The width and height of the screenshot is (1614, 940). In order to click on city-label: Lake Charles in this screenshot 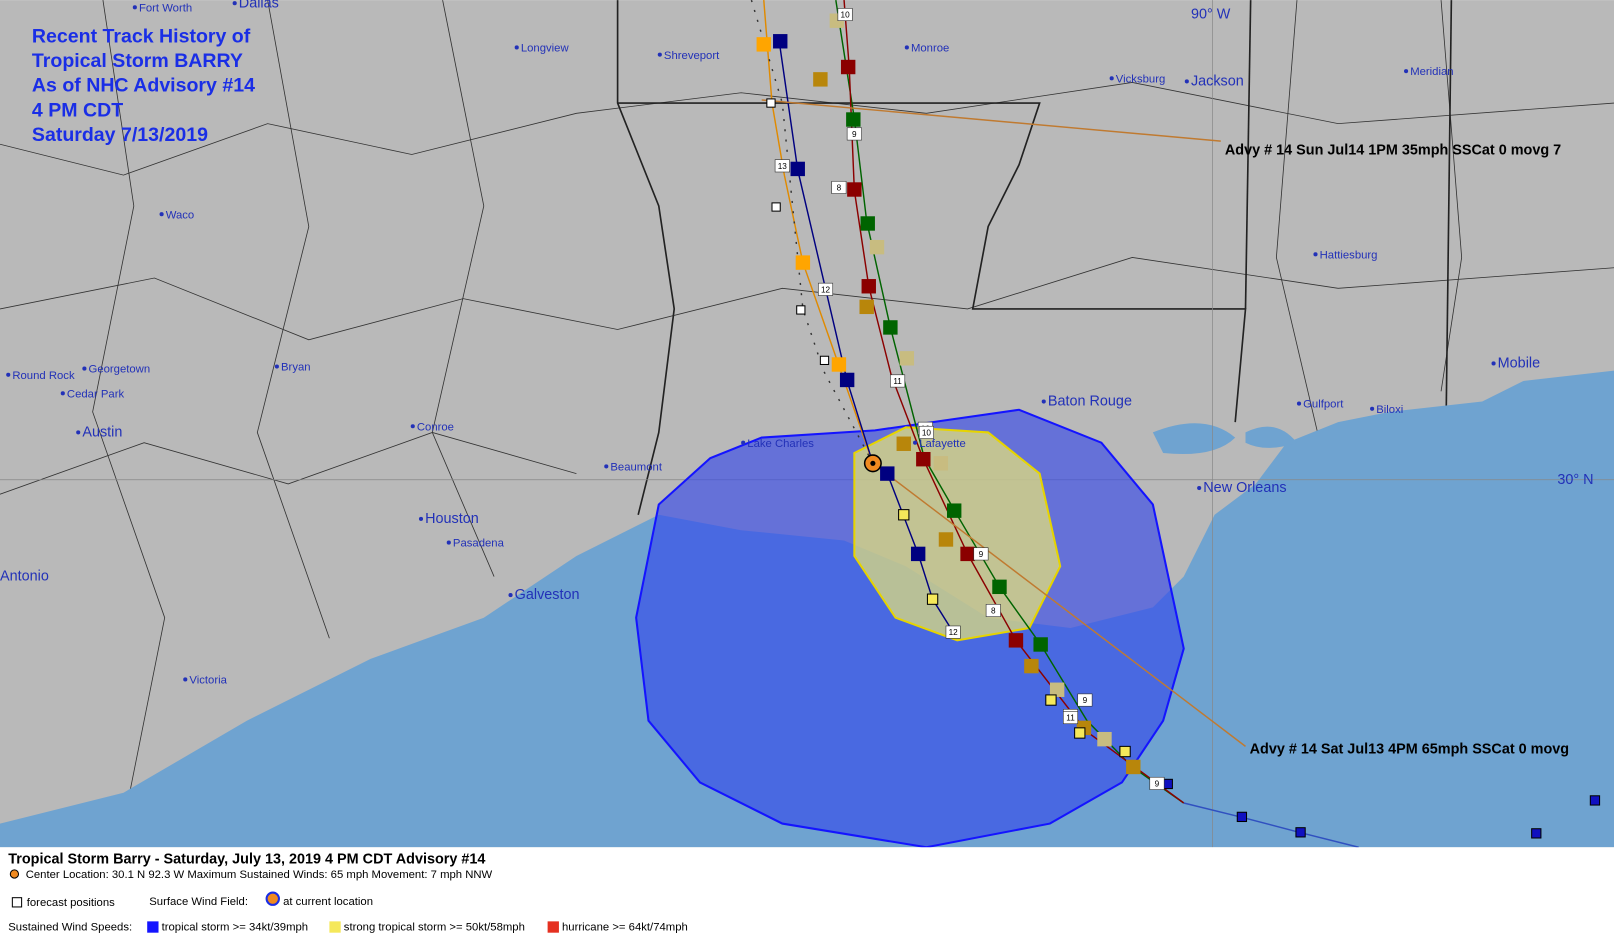, I will do `click(780, 444)`.